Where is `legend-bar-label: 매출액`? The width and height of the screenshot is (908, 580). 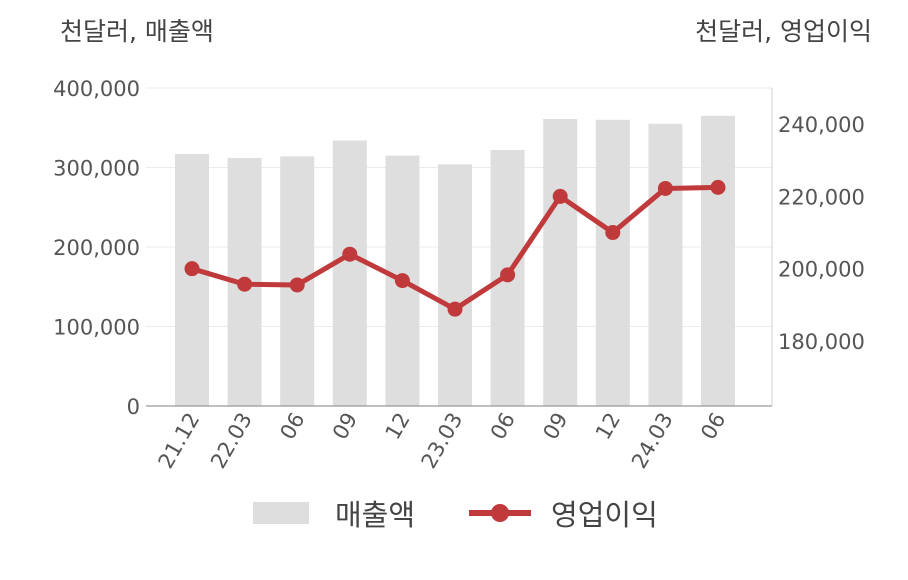 legend-bar-label: 매출액 is located at coordinates (375, 515).